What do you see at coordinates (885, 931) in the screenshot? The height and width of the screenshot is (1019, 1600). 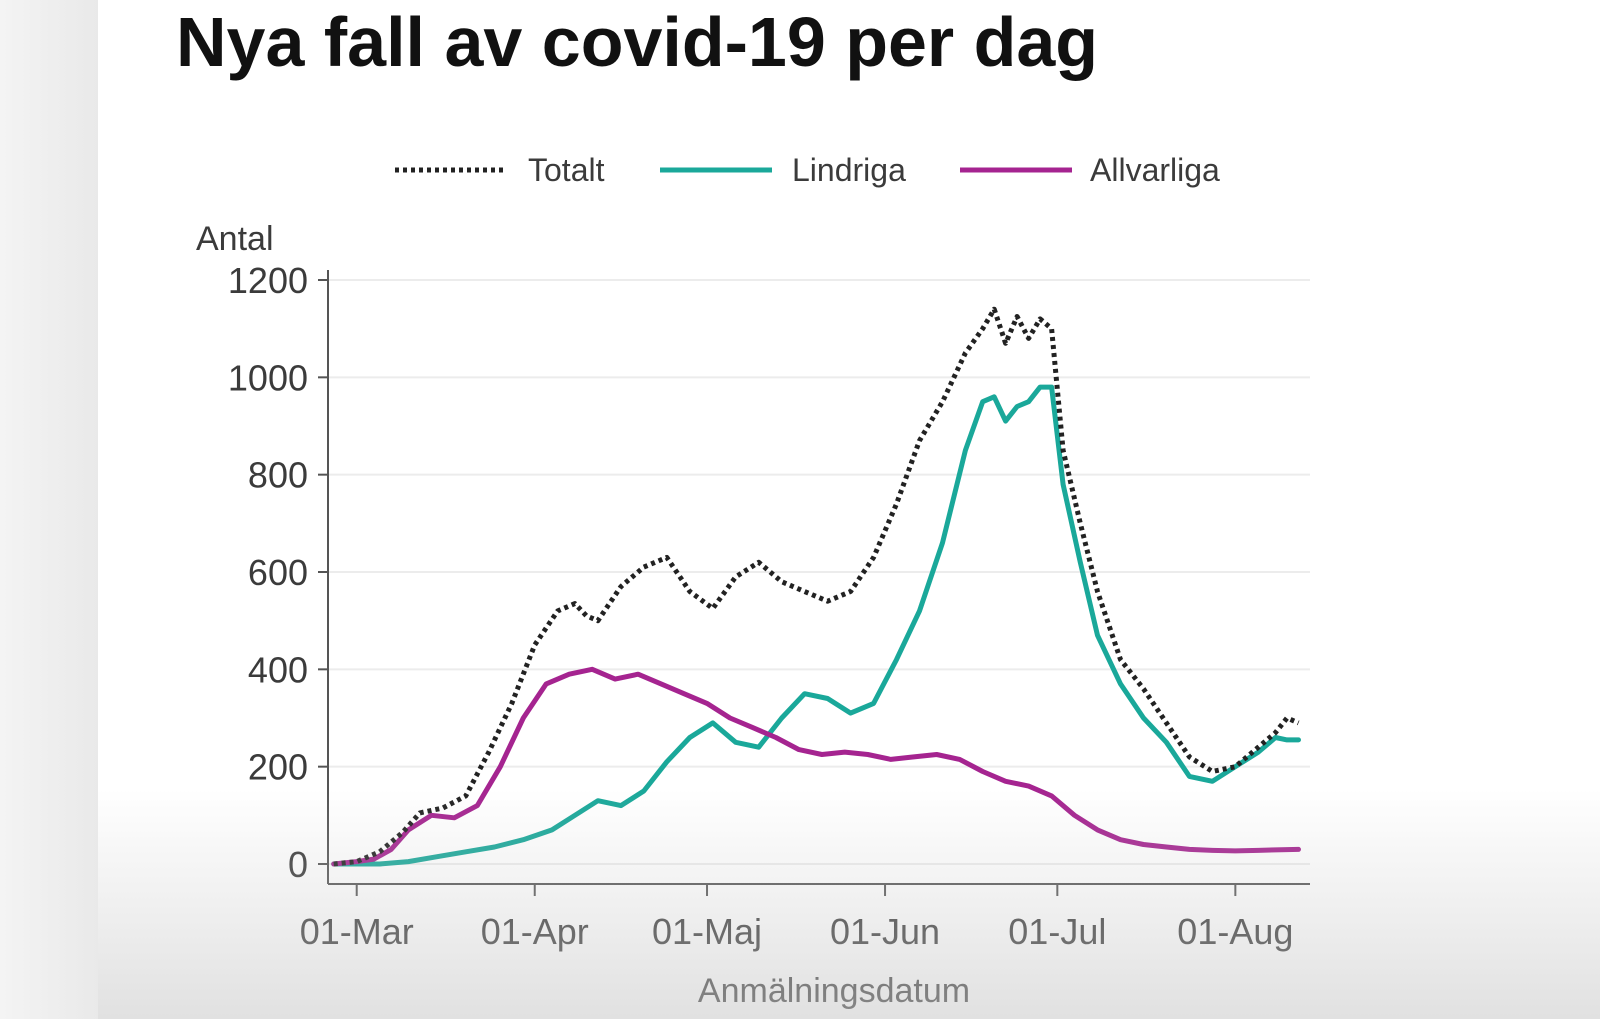 I see `x-tick-label: 01-Jun` at bounding box center [885, 931].